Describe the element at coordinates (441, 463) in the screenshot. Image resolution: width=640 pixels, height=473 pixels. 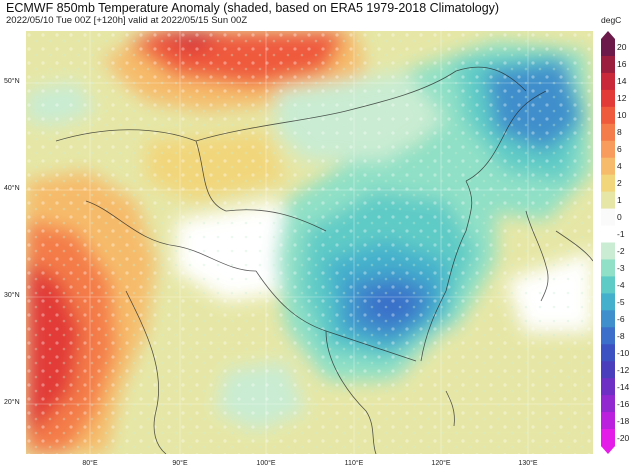
I see `lon-label-120: 120°E` at that location.